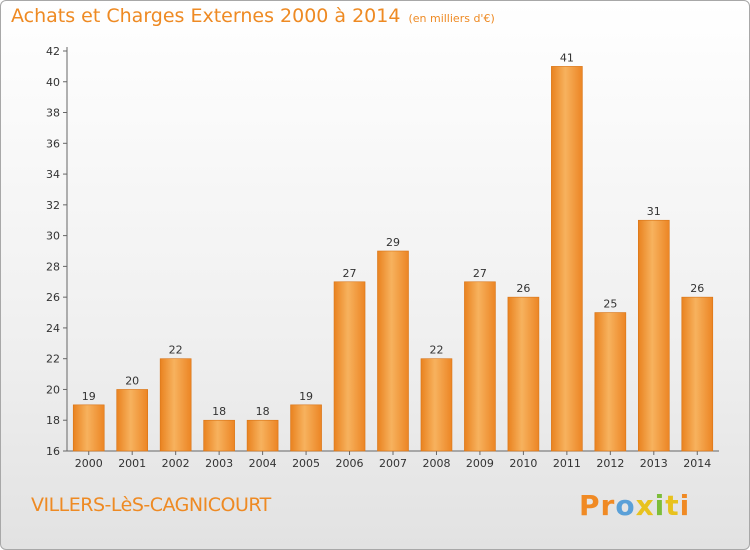 The height and width of the screenshot is (550, 750). What do you see at coordinates (53, 174) in the screenshot?
I see `y-tick-label: 34` at bounding box center [53, 174].